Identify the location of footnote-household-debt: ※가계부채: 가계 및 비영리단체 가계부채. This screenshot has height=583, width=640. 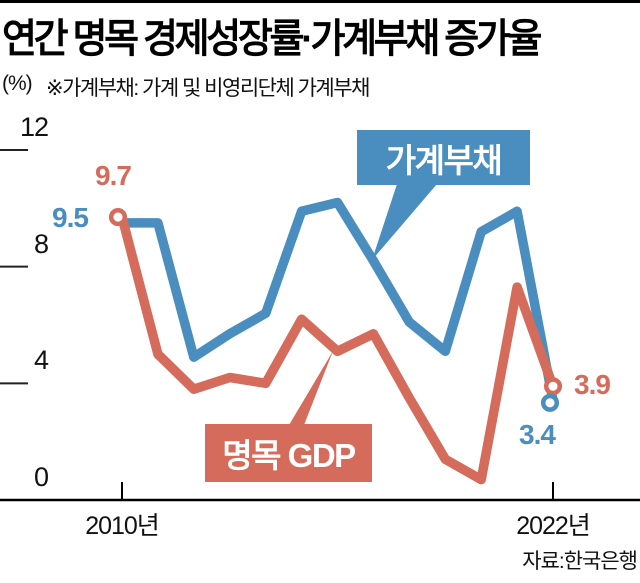
(208, 88).